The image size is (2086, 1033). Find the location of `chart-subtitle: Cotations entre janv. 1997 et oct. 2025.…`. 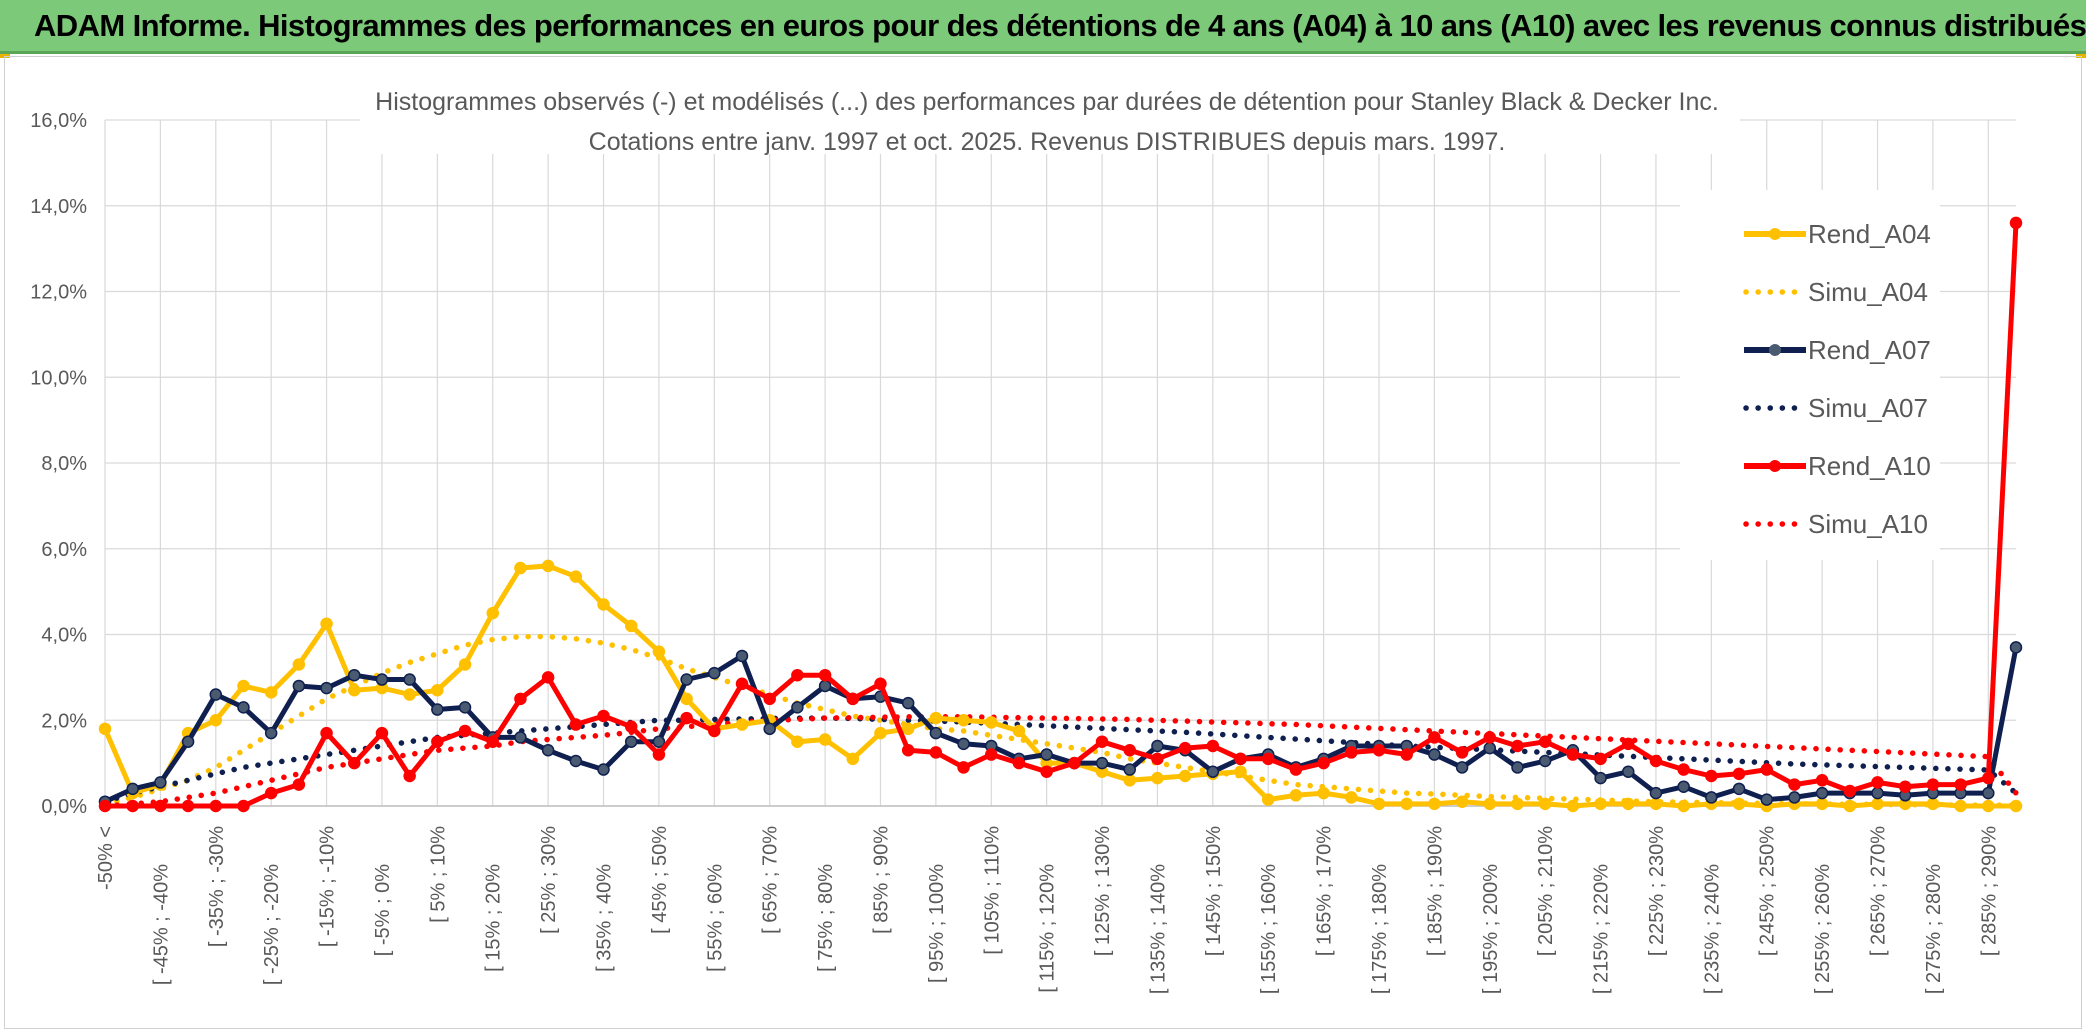

chart-subtitle: Cotations entre janv. 1997 et oct. 2025.… is located at coordinates (1047, 142).